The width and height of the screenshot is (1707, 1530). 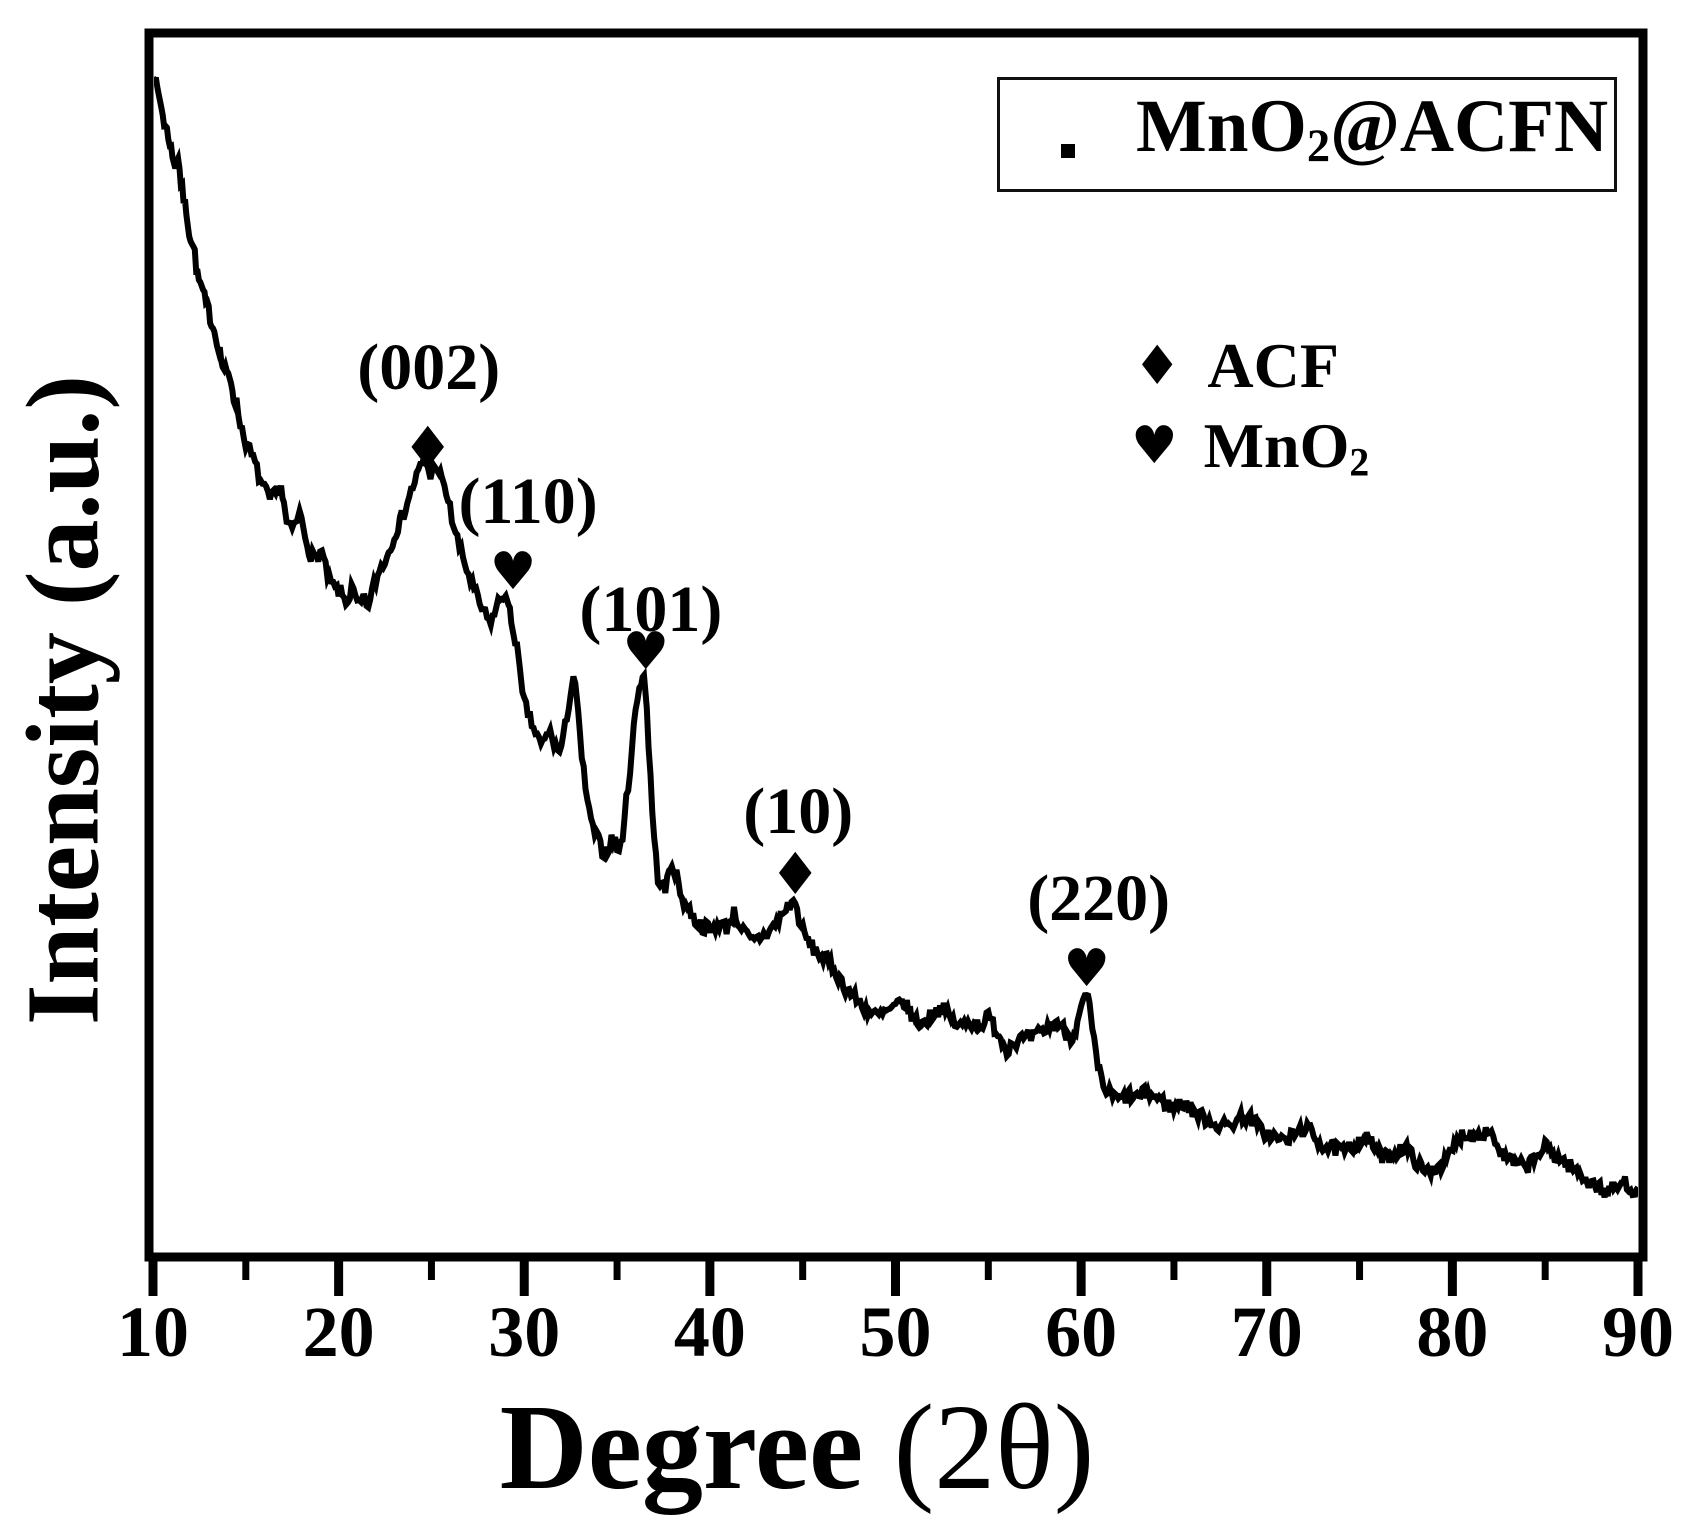 What do you see at coordinates (1452, 1332) in the screenshot?
I see `x-tick-label: 80` at bounding box center [1452, 1332].